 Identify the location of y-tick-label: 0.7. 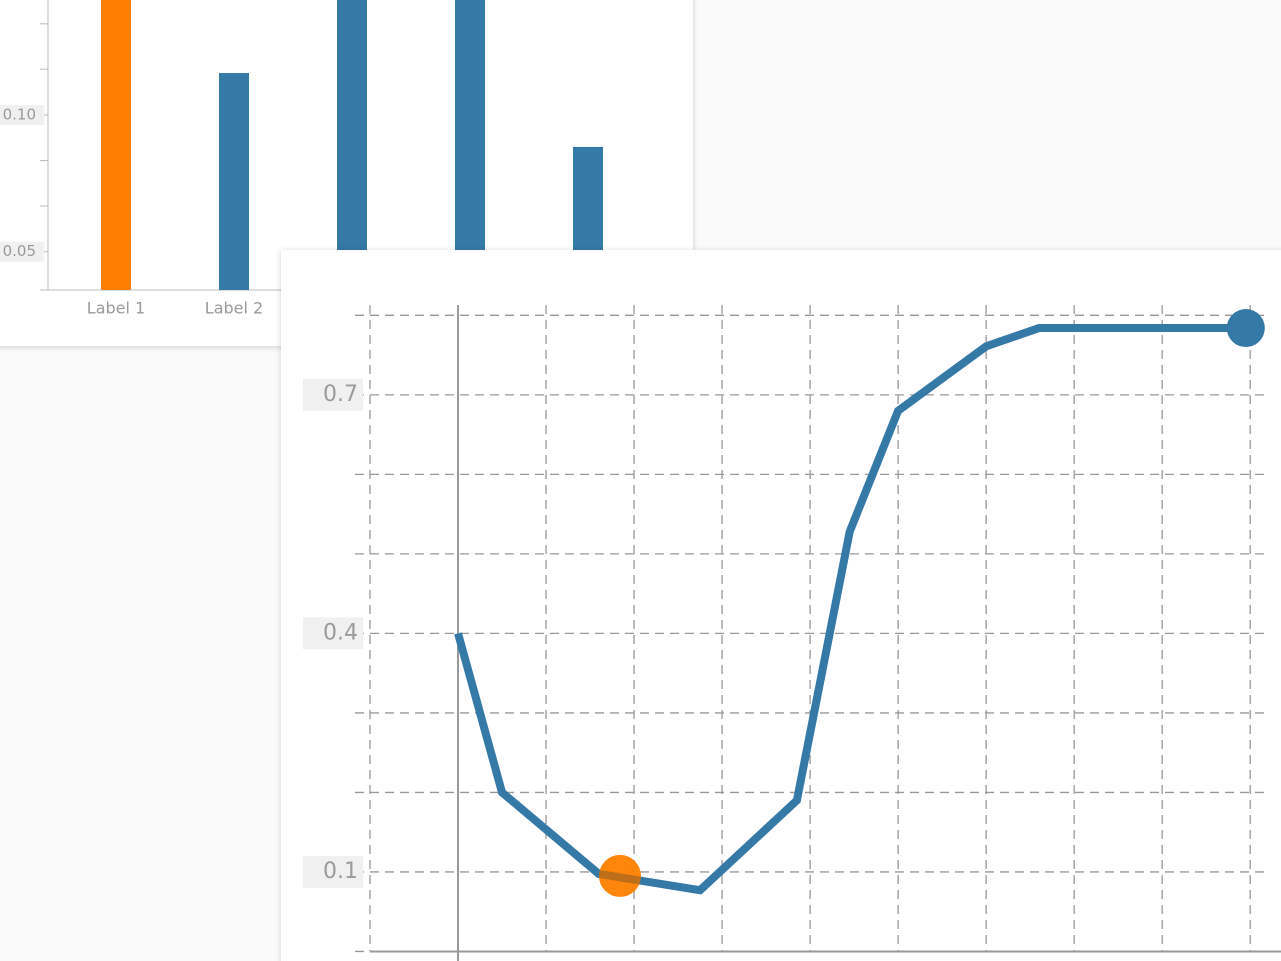
(340, 394).